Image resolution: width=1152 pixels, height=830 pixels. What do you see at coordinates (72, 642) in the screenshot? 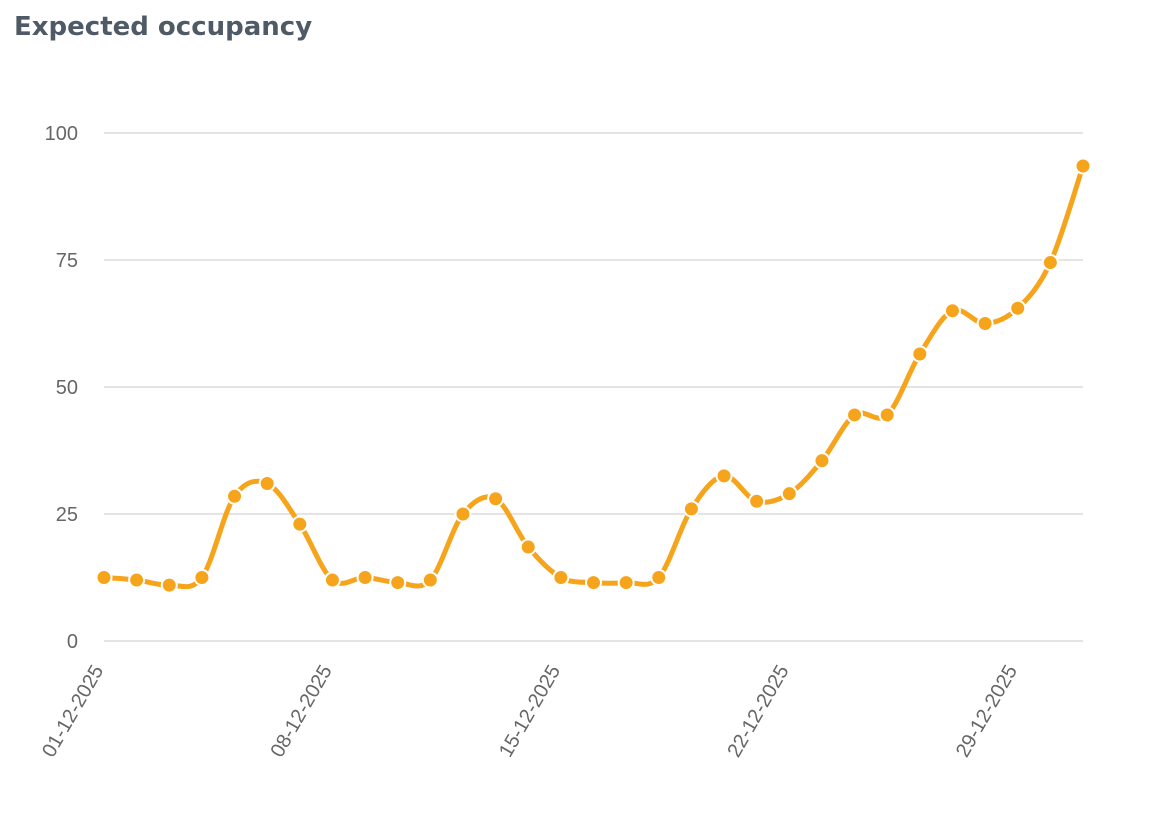
I see `y-tick-label: 0` at bounding box center [72, 642].